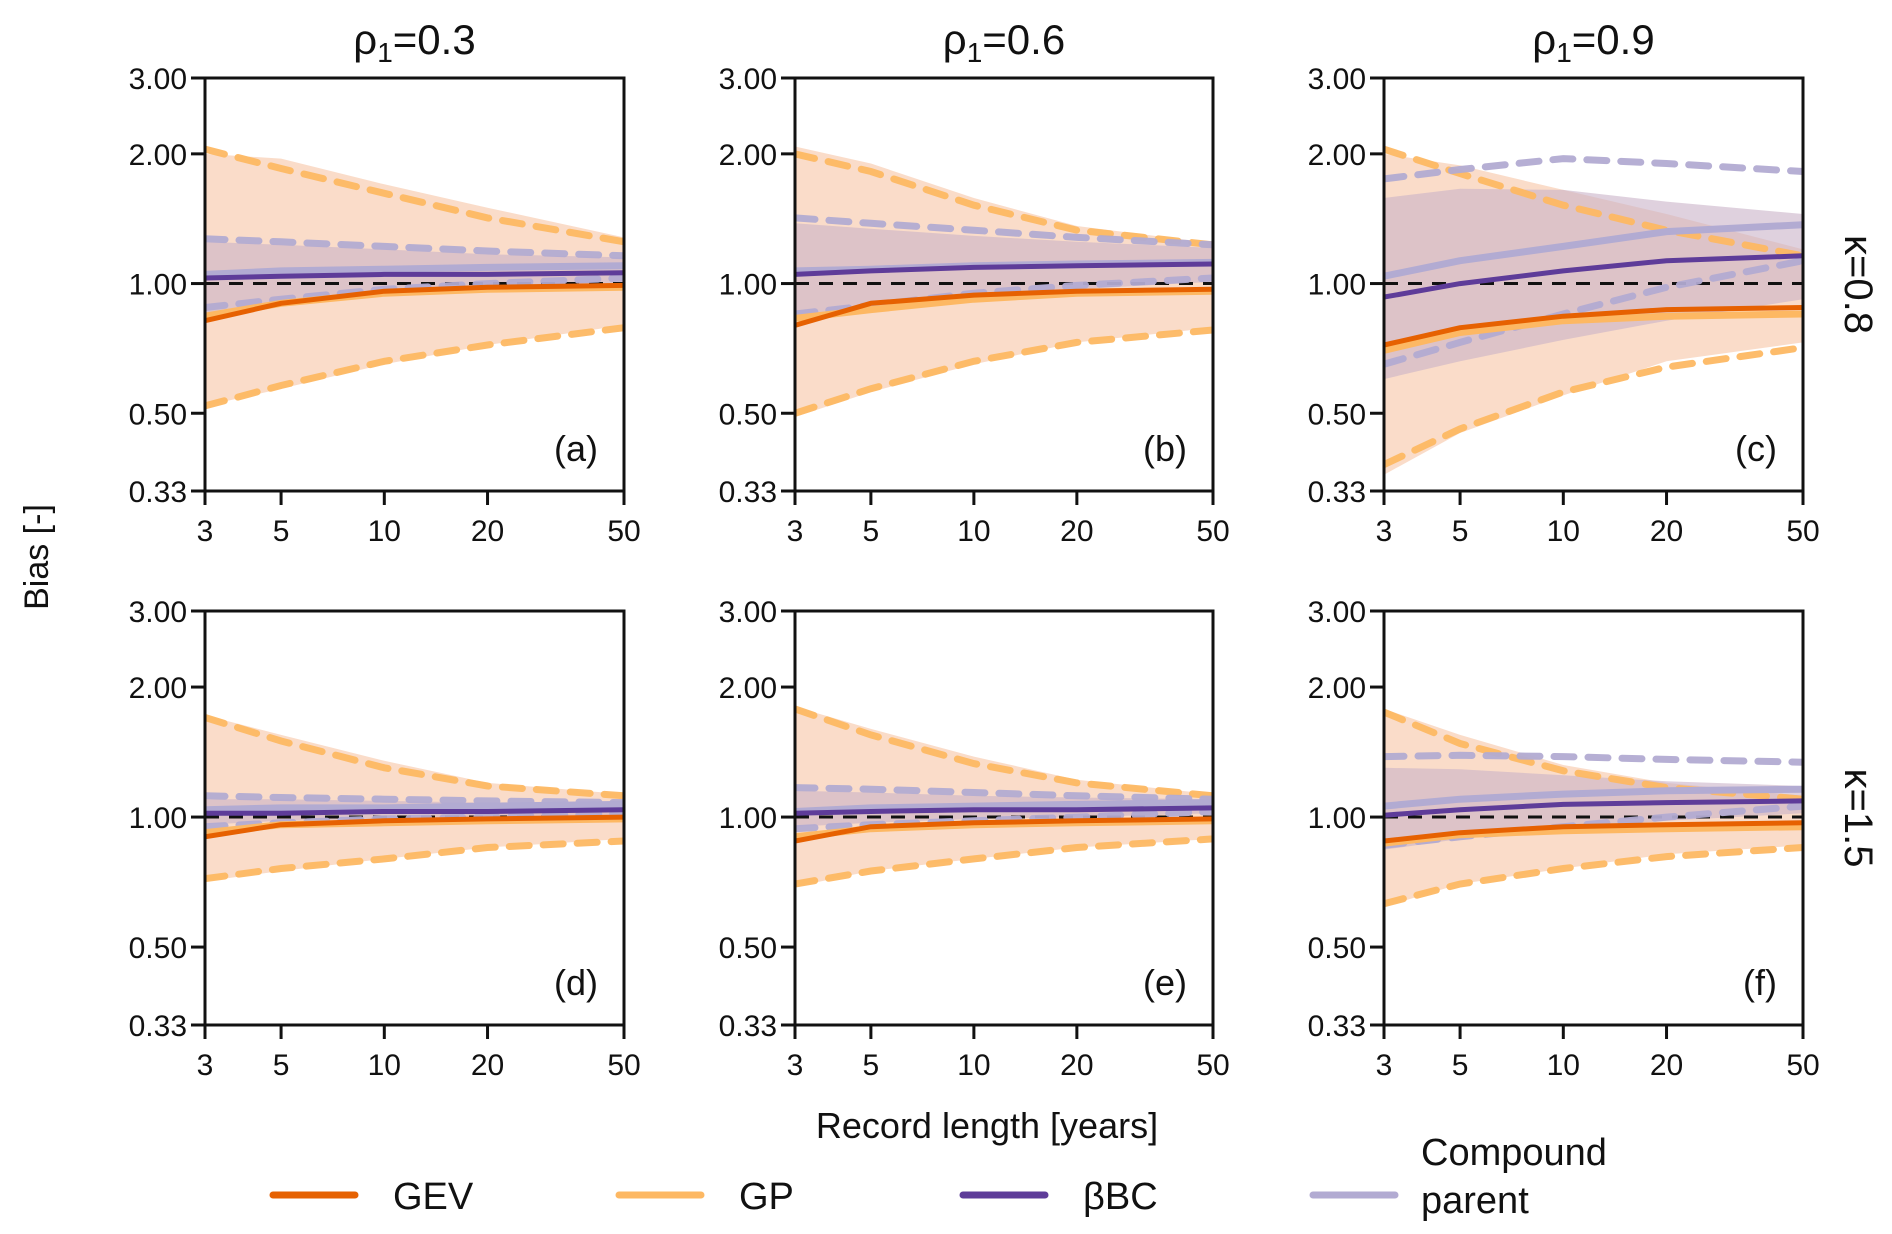 Image resolution: width=1892 pixels, height=1234 pixels. What do you see at coordinates (1165, 448) in the screenshot?
I see `panel-label: (b)` at bounding box center [1165, 448].